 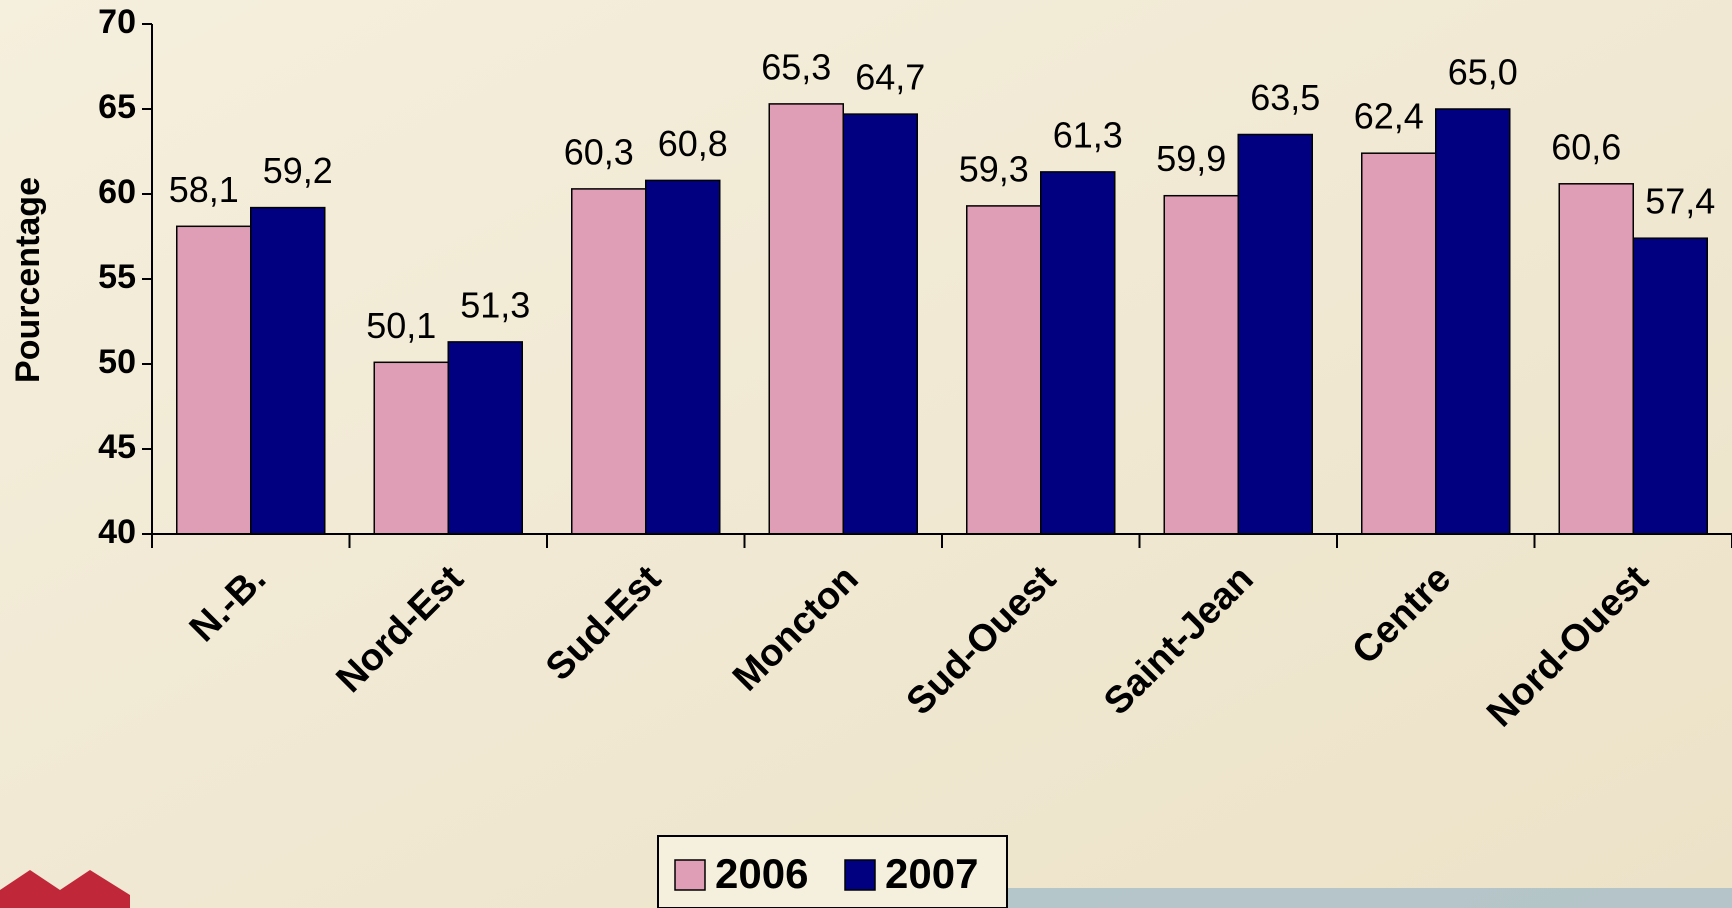 What do you see at coordinates (1483, 72) in the screenshot?
I see `value-label: 65,0` at bounding box center [1483, 72].